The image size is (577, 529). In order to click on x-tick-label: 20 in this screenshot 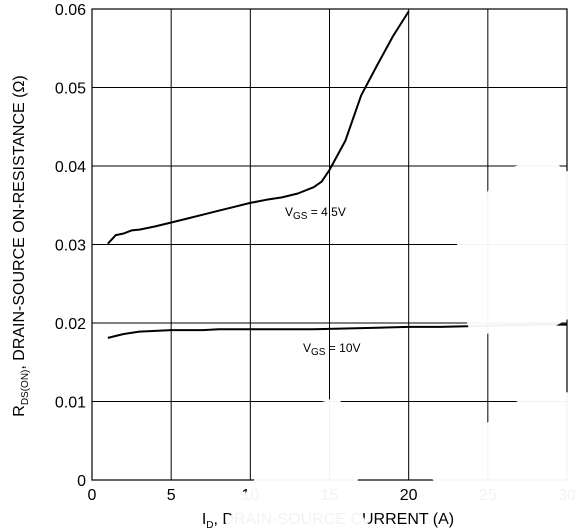, I will do `click(409, 495)`.